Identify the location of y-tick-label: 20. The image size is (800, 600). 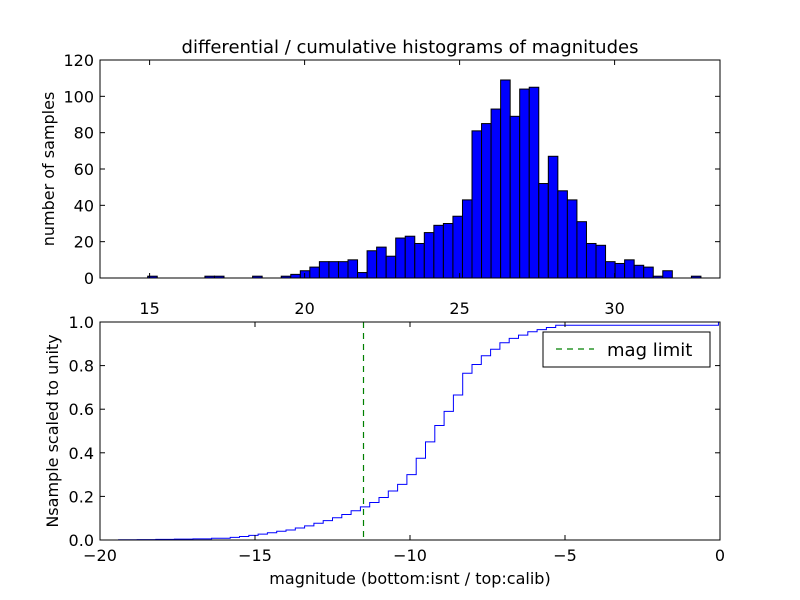
(84, 242).